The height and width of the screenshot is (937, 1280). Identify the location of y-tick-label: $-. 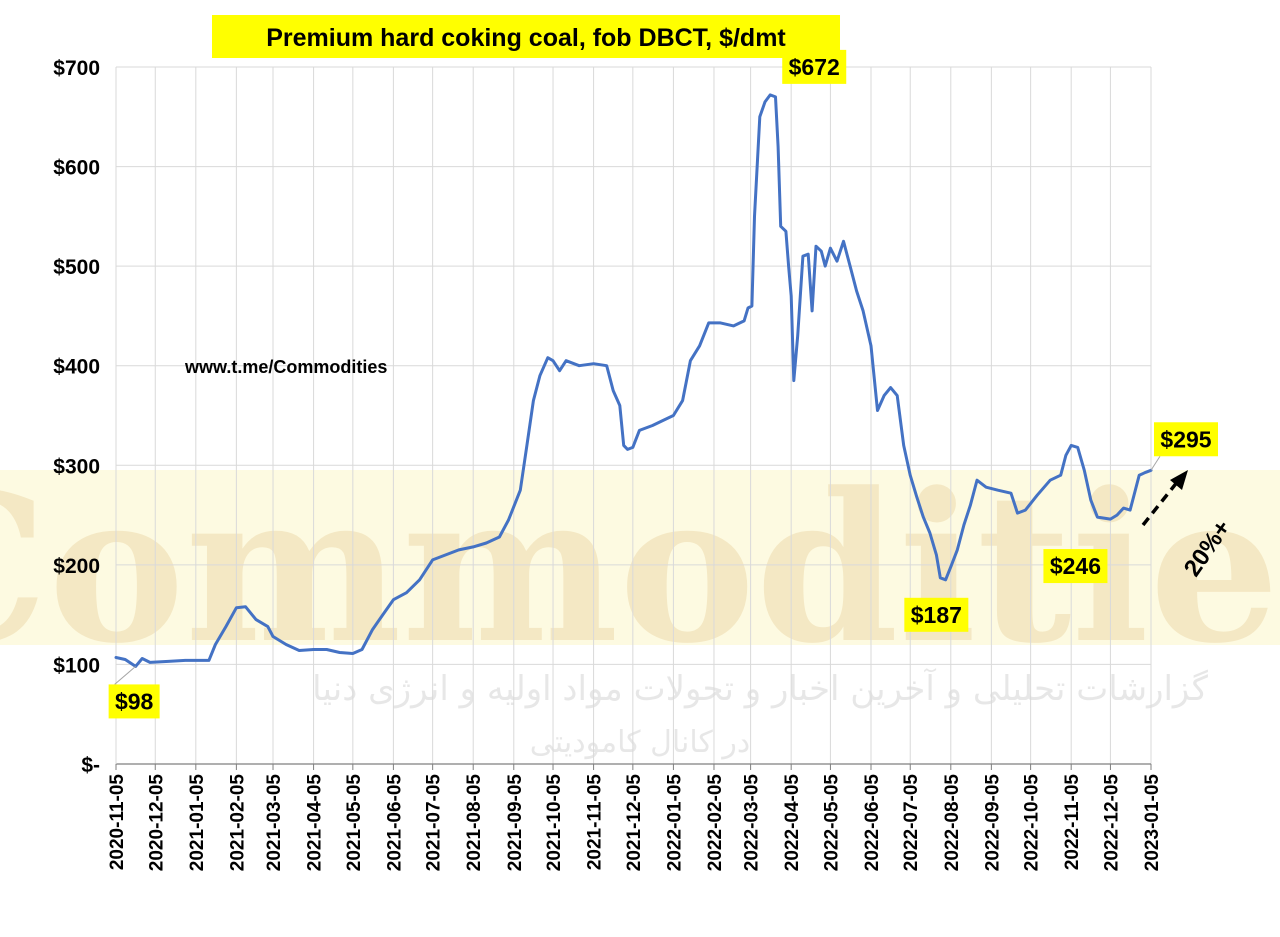
(90, 765).